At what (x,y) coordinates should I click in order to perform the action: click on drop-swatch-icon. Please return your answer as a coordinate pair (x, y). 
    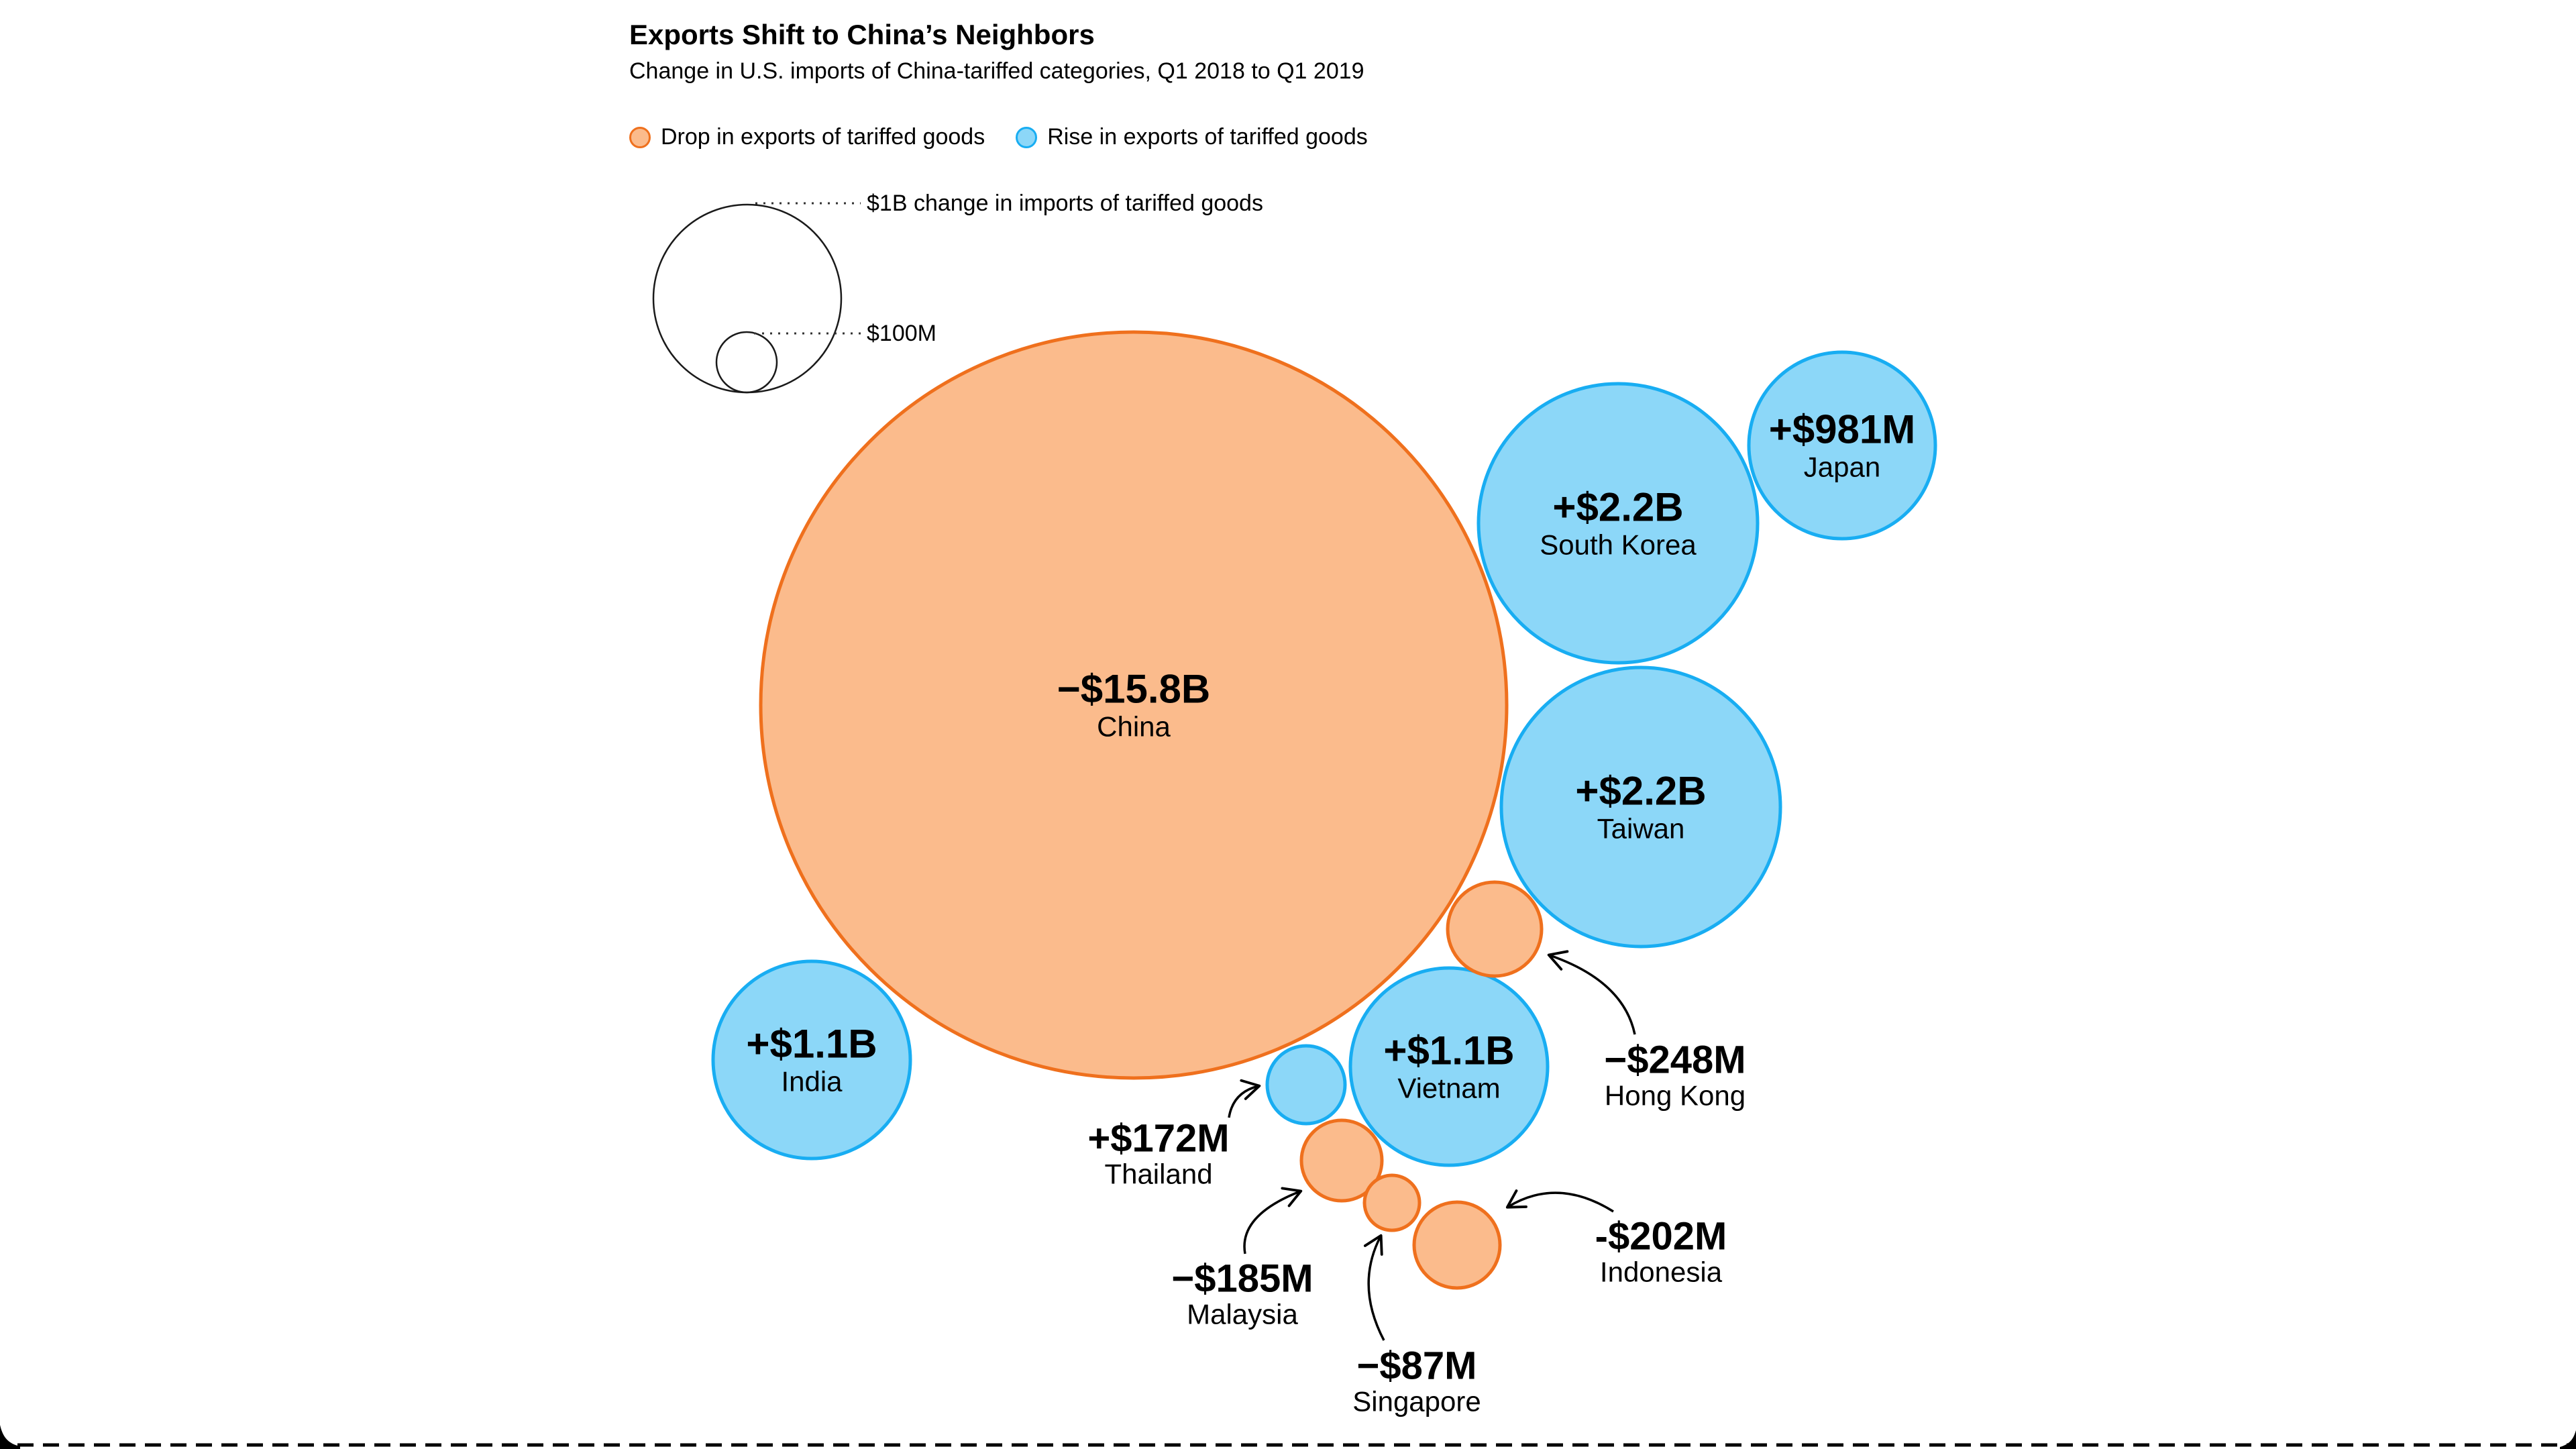
    Looking at the image, I should click on (640, 137).